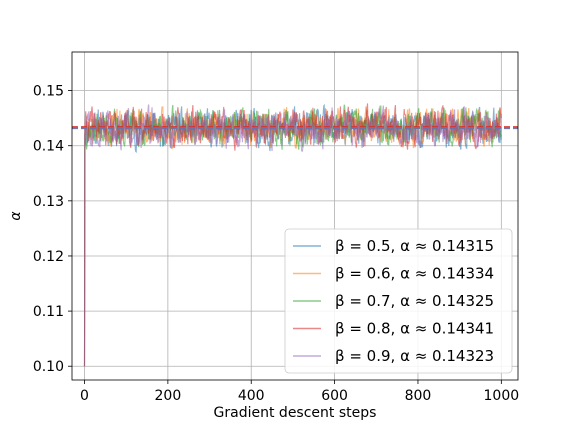 The image size is (576, 432). Describe the element at coordinates (414, 301) in the screenshot. I see `legend-entry: β = 0.7, α ≈ 0.14325` at that location.